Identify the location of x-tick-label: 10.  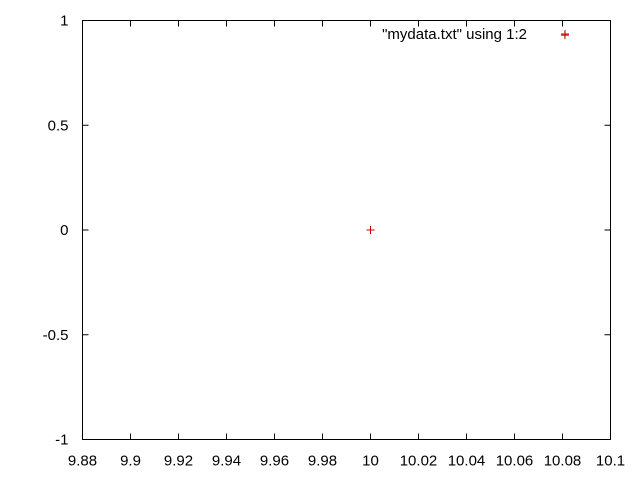
(370, 461).